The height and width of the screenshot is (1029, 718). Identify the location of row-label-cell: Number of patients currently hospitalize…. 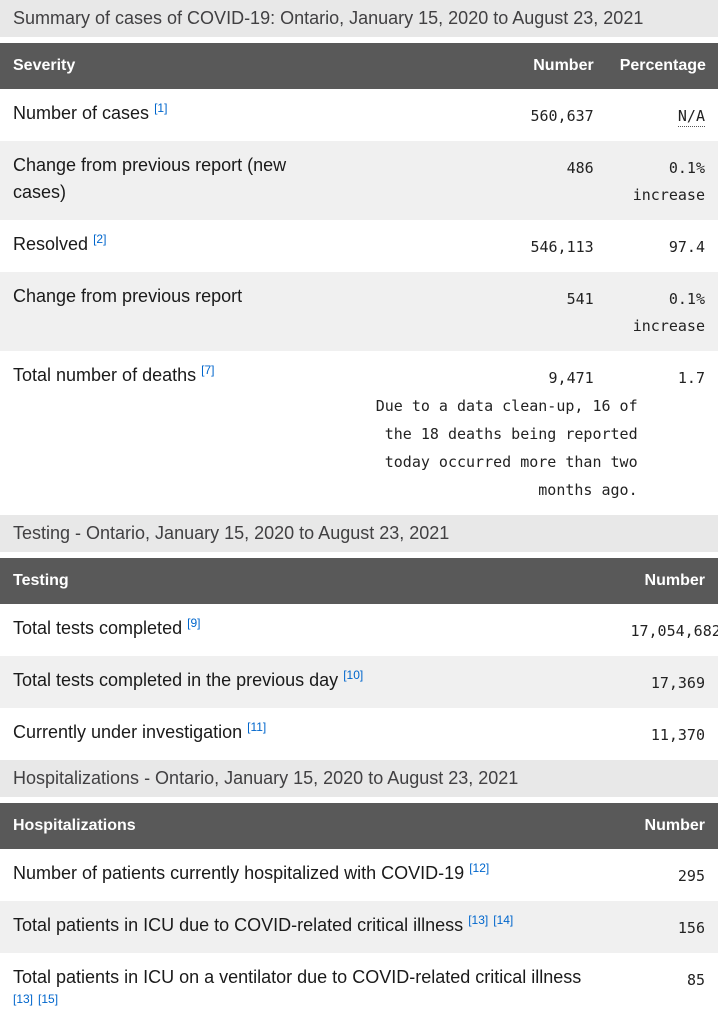
(308, 875).